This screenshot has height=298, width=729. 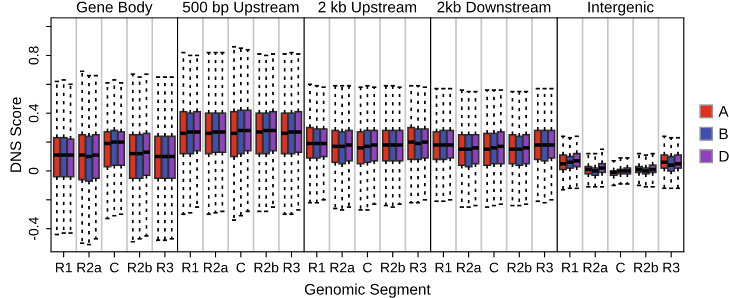 I want to click on y-tick-label: 0, so click(x=33, y=171).